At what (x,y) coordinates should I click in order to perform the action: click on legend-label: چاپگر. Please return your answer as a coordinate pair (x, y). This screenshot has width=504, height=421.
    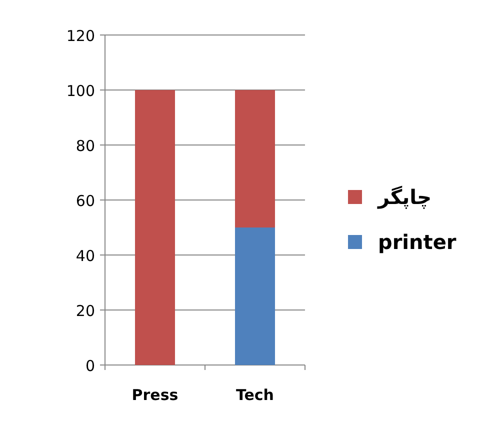
    Looking at the image, I should click on (404, 197).